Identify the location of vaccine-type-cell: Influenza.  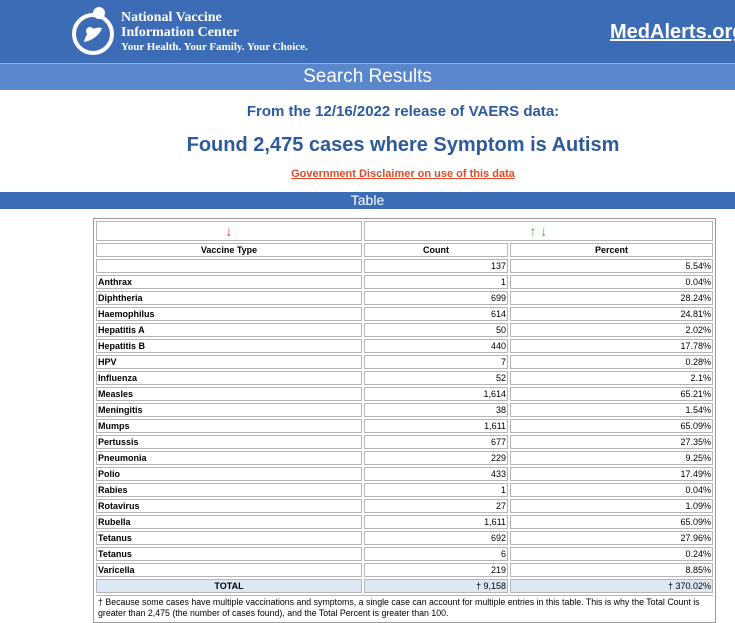
(229, 378).